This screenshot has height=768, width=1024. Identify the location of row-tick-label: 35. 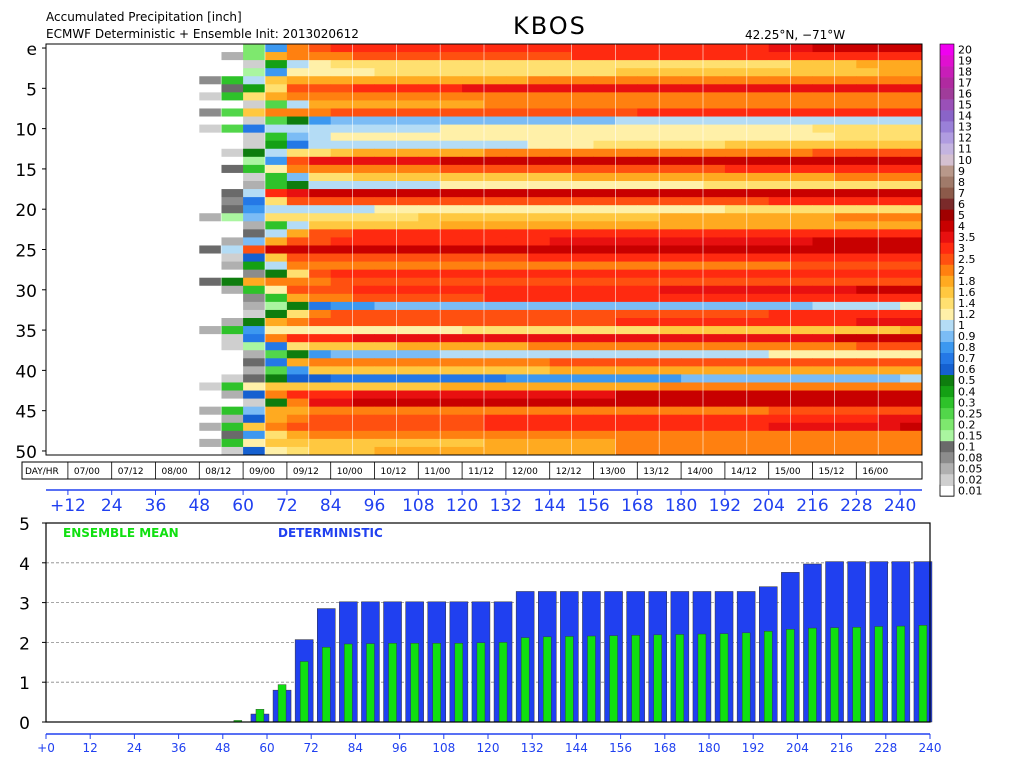
(26, 332).